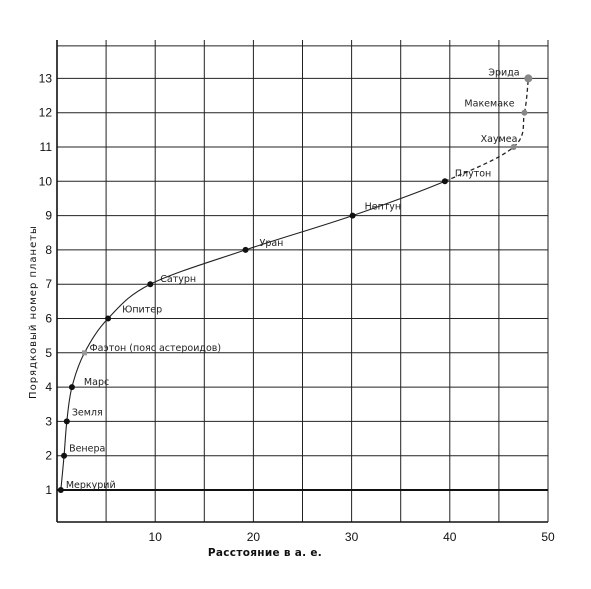 The image size is (591, 589). What do you see at coordinates (48, 353) in the screenshot?
I see `y-tick-label: 5` at bounding box center [48, 353].